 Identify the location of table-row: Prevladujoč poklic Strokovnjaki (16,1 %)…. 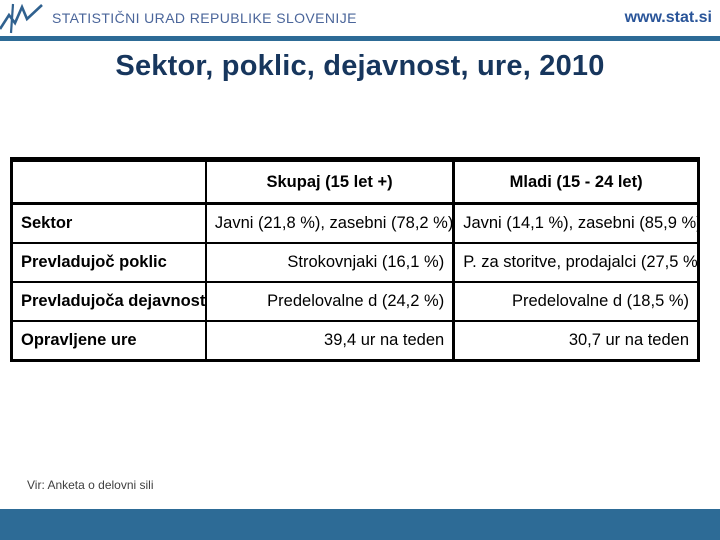
(355, 262).